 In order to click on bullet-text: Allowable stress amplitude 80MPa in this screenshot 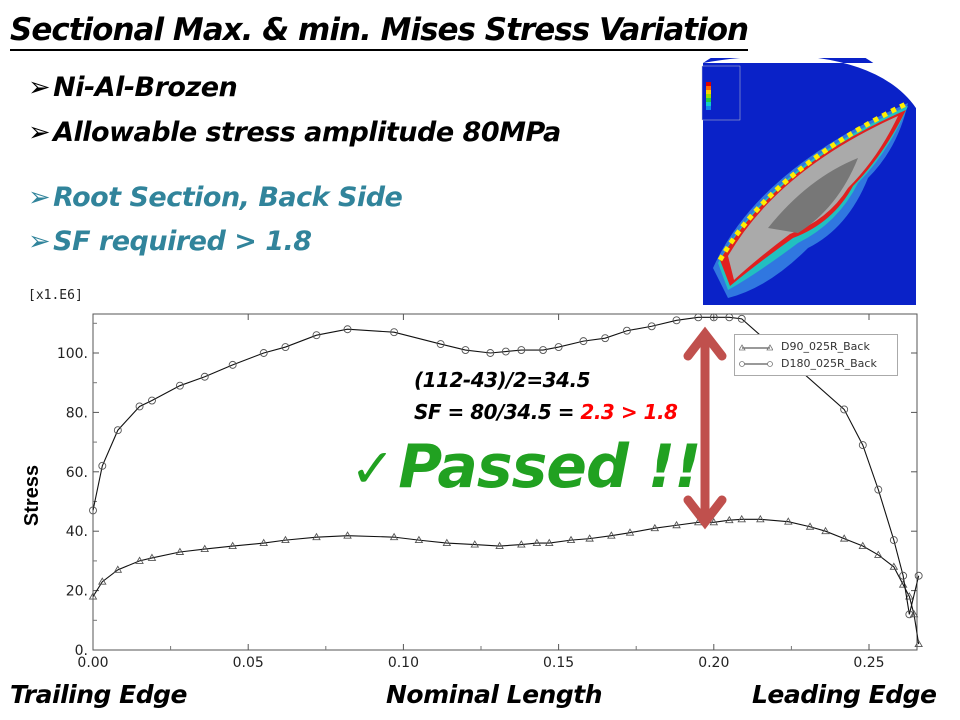, I will do `click(307, 132)`.